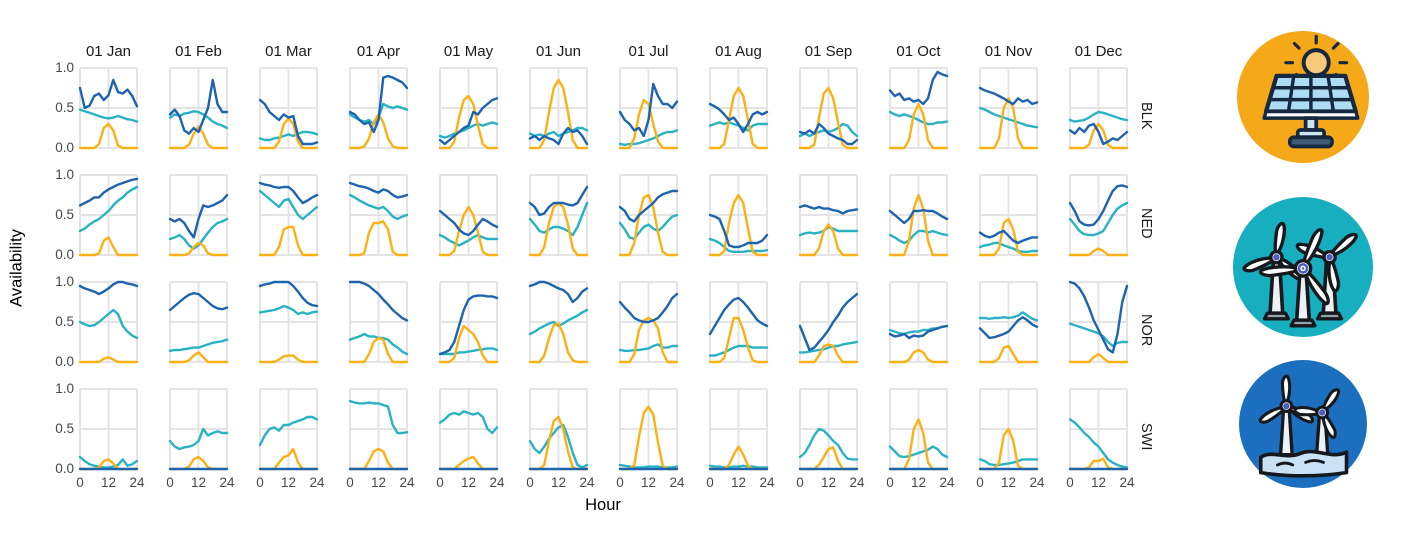 This screenshot has width=1409, height=557. I want to click on solar-icon, so click(1303, 97).